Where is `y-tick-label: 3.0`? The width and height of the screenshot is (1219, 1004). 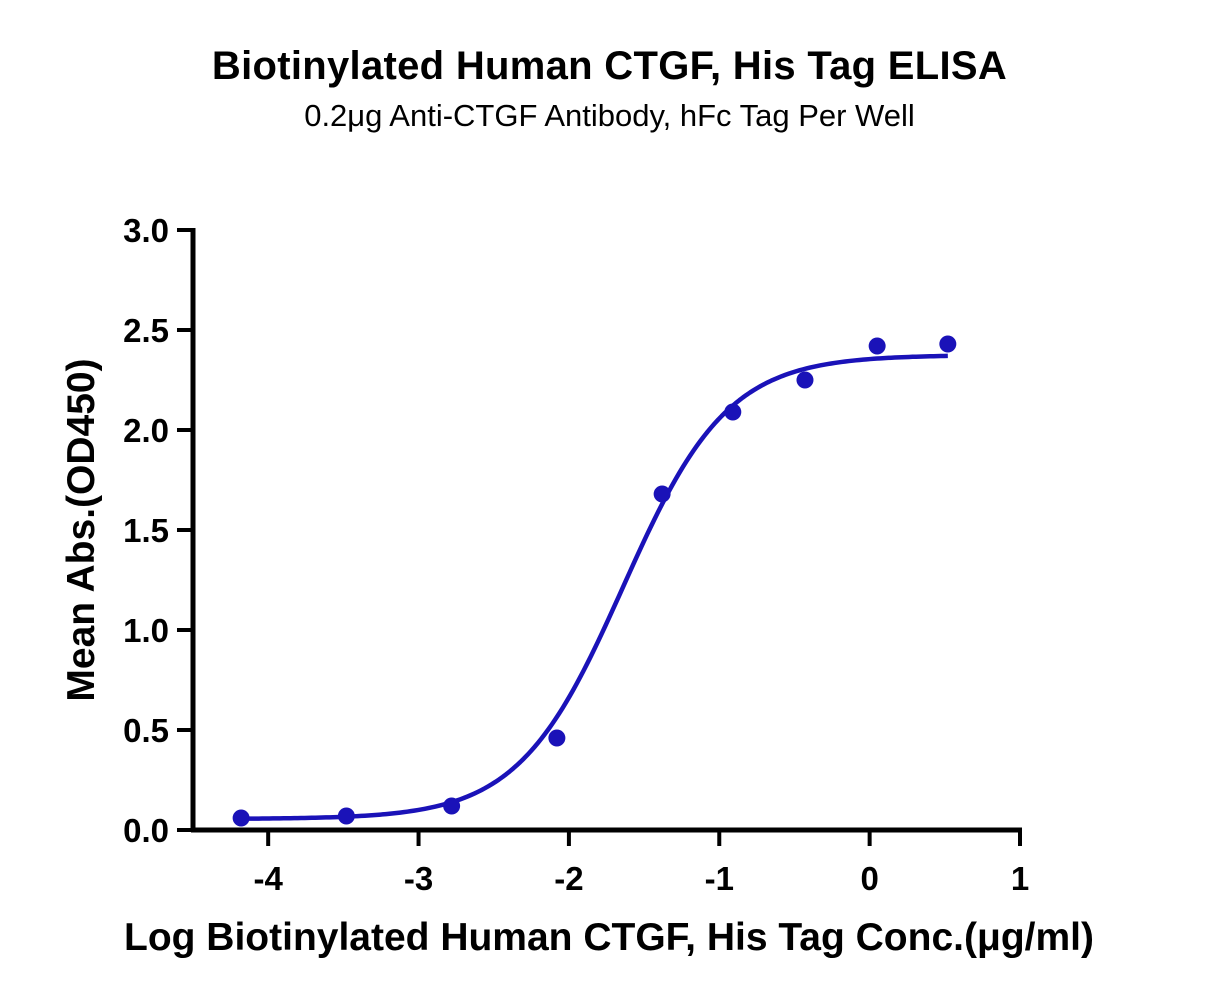
y-tick-label: 3.0 is located at coordinates (146, 230).